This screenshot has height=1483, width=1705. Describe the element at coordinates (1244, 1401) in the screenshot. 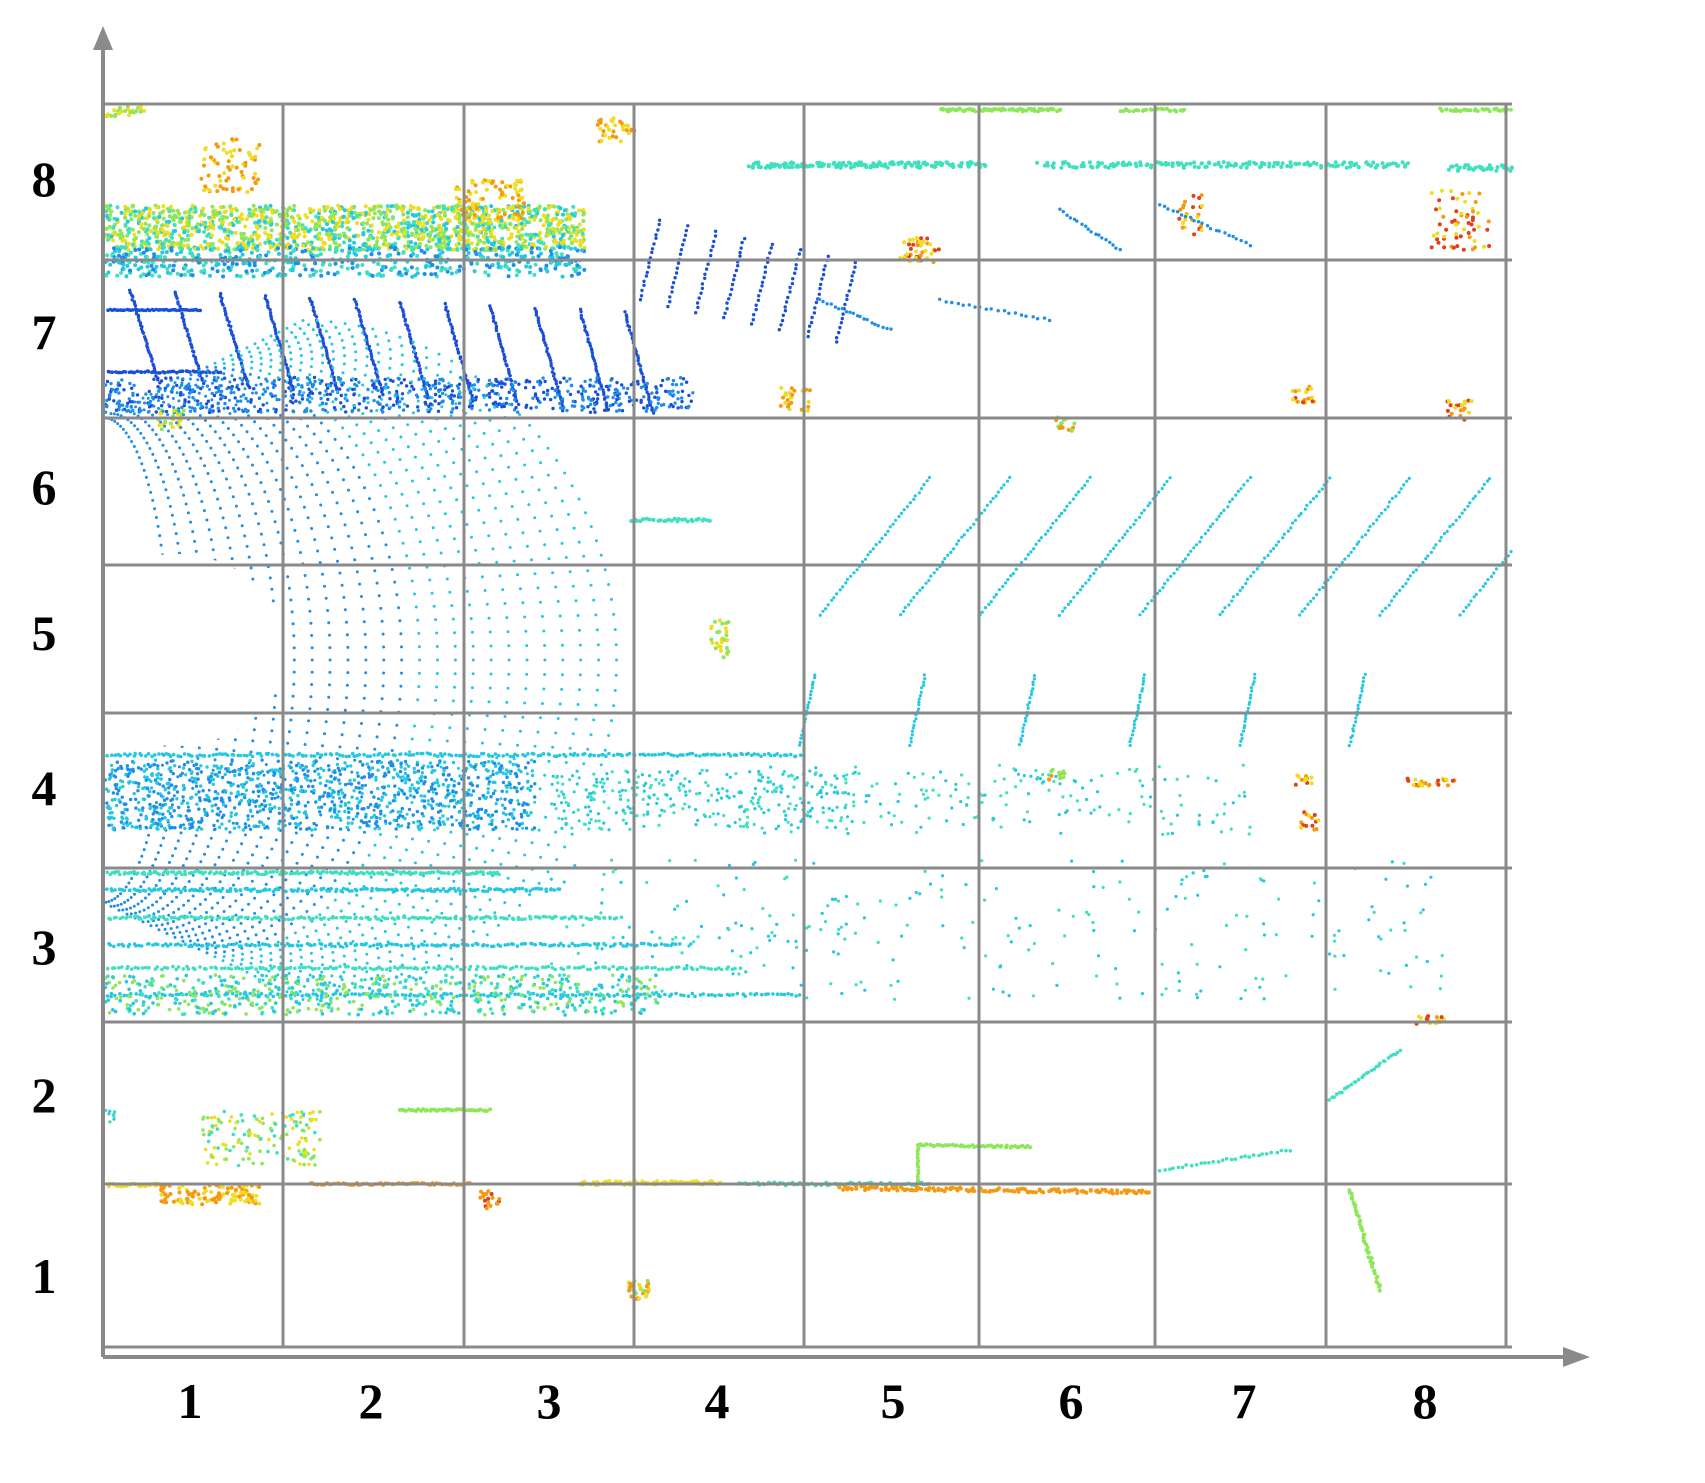

I see `col-label-7: 7` at that location.